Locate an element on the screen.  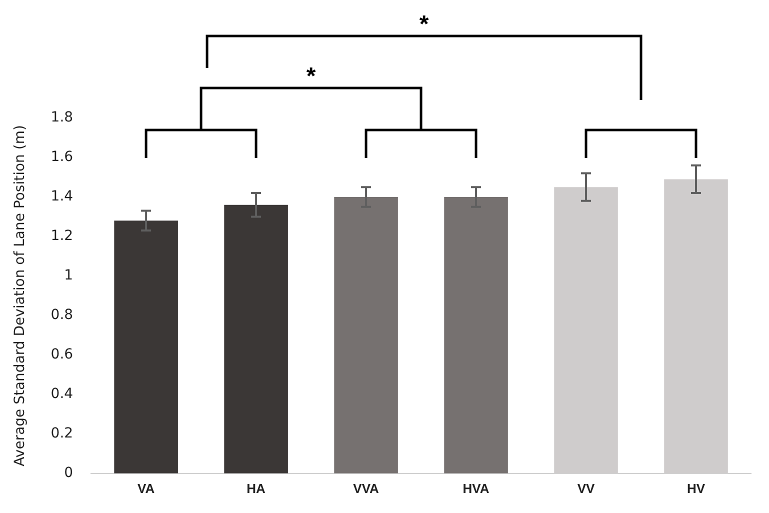
x-tick-label: HVA is located at coordinates (476, 488).